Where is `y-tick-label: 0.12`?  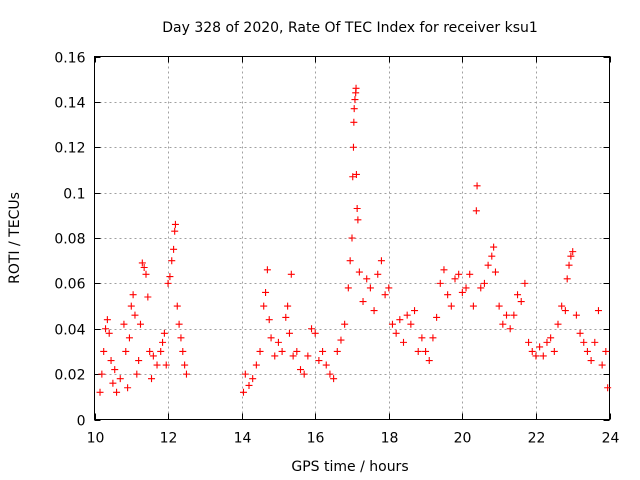 y-tick-label: 0.12 is located at coordinates (69, 149).